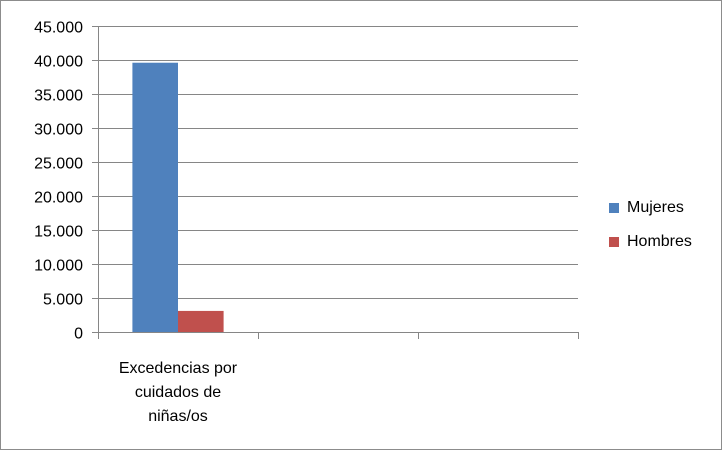 This screenshot has height=454, width=722. Describe the element at coordinates (58, 266) in the screenshot. I see `y-tick-label: 10.000` at that location.